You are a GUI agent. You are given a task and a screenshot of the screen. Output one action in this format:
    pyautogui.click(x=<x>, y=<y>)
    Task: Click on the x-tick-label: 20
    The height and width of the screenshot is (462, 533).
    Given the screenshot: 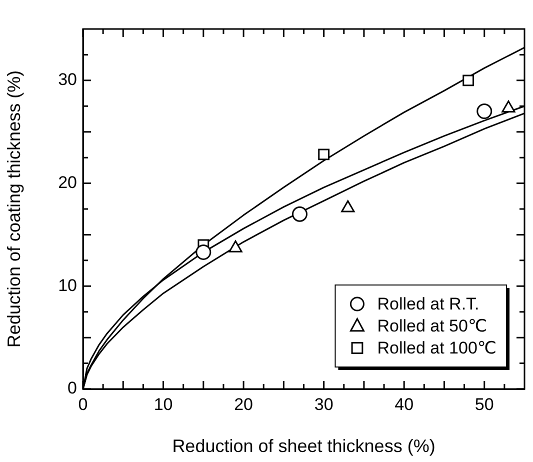 What is the action you would take?
    pyautogui.click(x=244, y=404)
    